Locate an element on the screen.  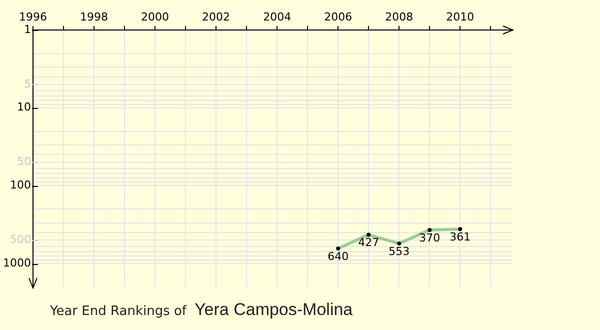
x-tick-label: 2008 is located at coordinates (399, 17).